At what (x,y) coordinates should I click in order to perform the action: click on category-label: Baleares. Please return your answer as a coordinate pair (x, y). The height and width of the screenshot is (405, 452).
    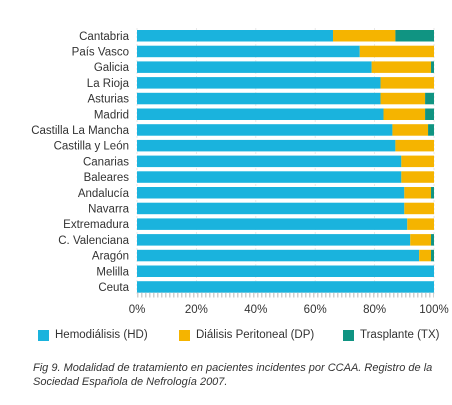
    Looking at the image, I should click on (107, 178).